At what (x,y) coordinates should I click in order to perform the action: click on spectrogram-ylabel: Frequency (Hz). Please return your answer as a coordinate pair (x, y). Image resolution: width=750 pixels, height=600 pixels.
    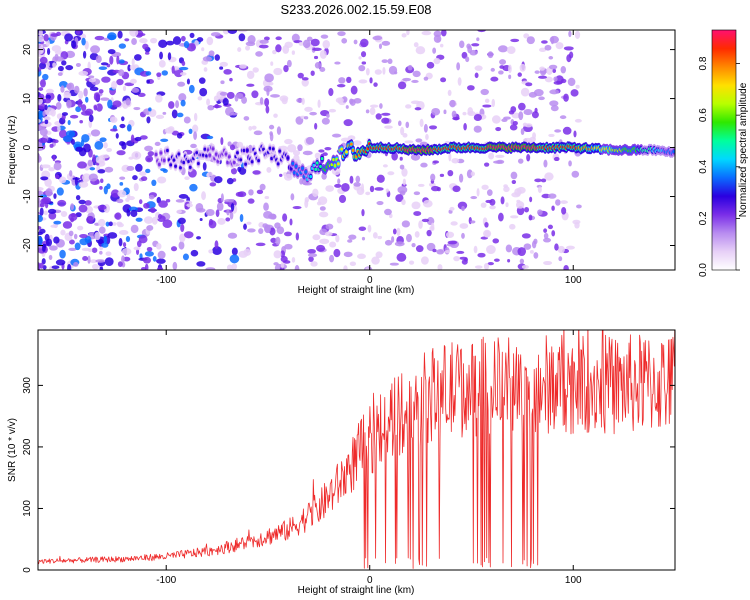
    Looking at the image, I should click on (12, 150).